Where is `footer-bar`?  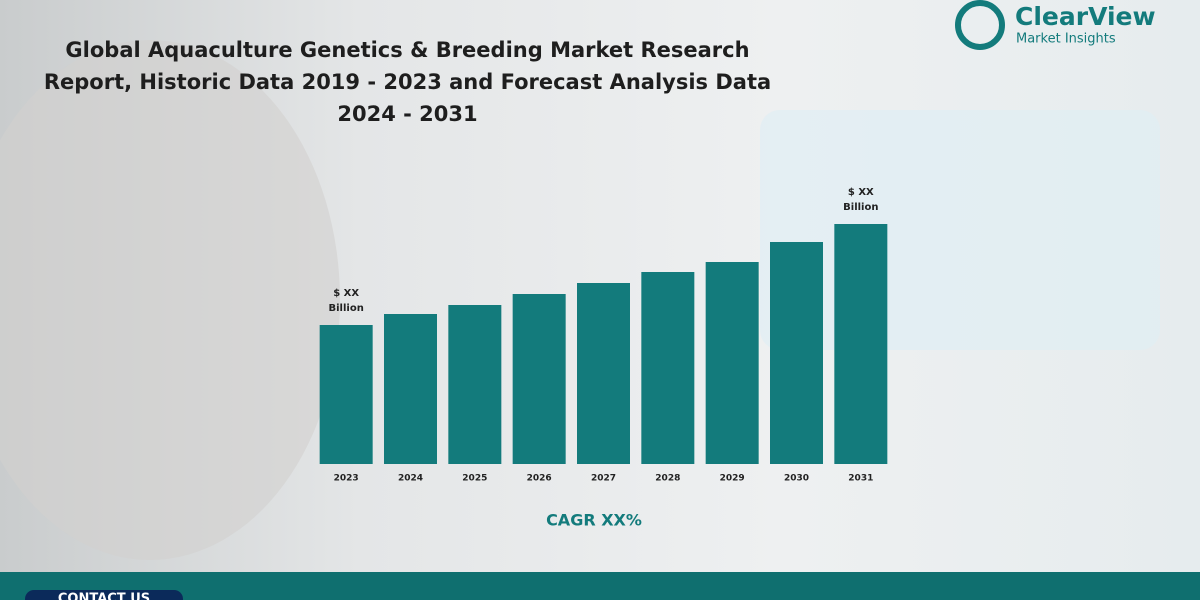 footer-bar is located at coordinates (600, 586).